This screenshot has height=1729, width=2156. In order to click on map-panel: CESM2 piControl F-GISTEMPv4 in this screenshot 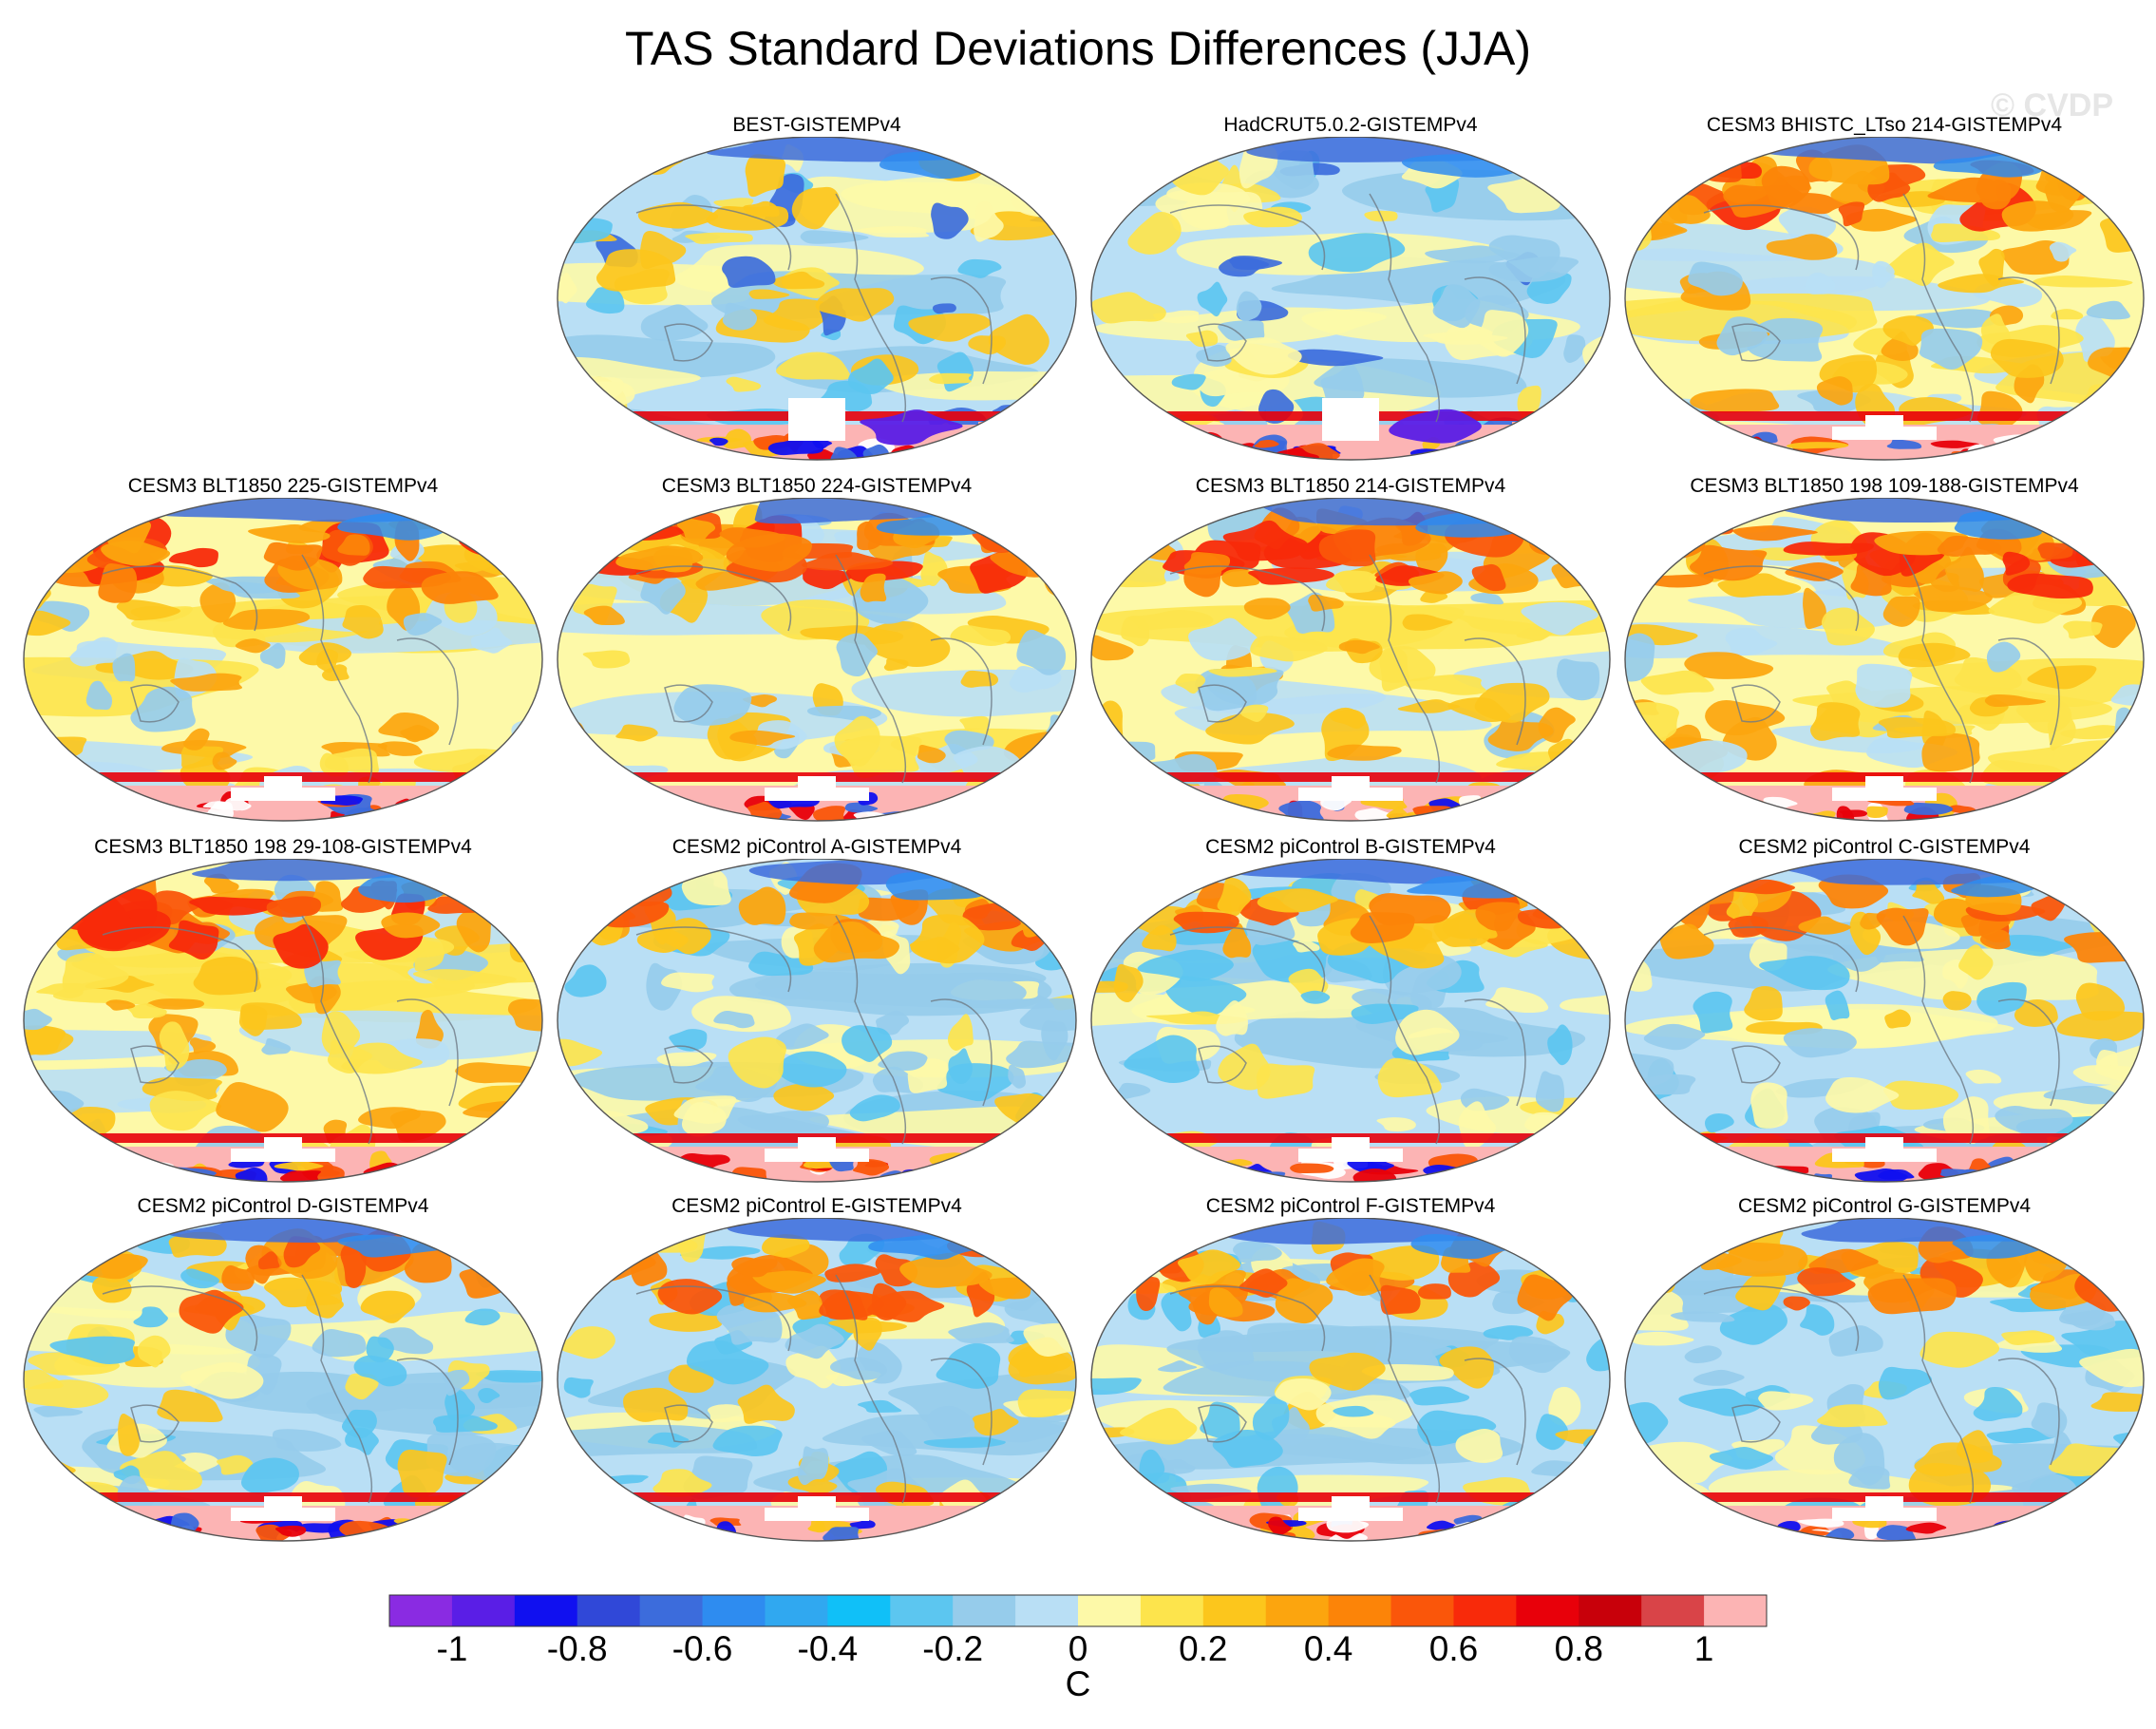, I will do `click(1351, 1375)`.